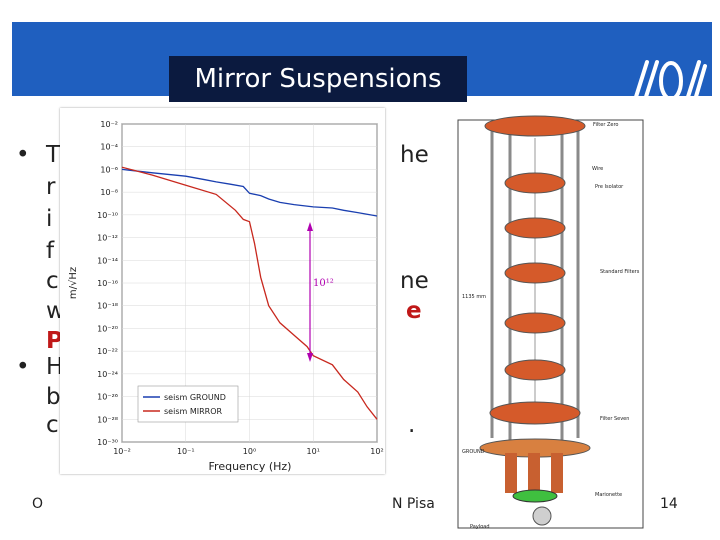  I want to click on bullet-fragment: r, so click(51, 187).